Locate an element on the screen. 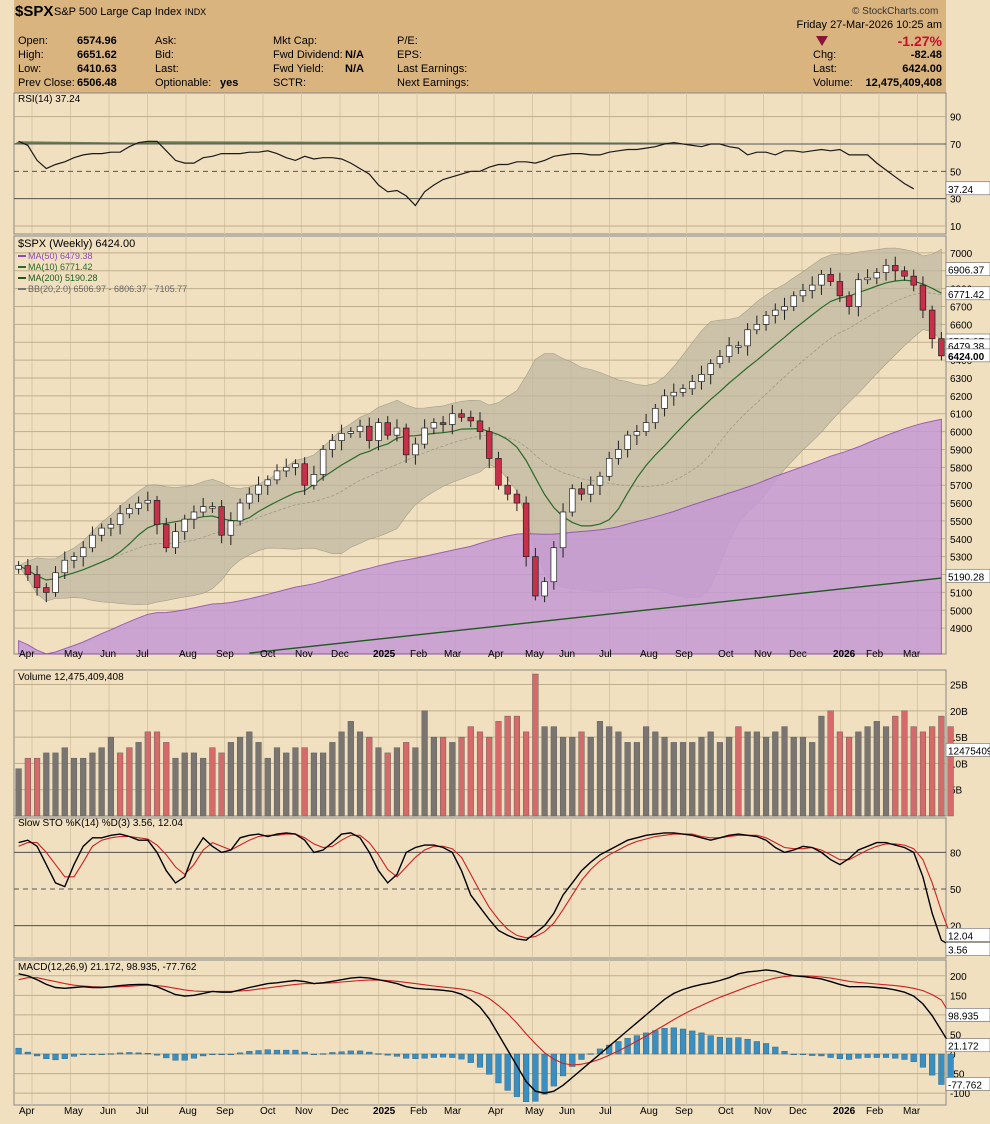 This screenshot has width=990, height=1124. macd-signal-tag: 98.935 is located at coordinates (963, 1016).